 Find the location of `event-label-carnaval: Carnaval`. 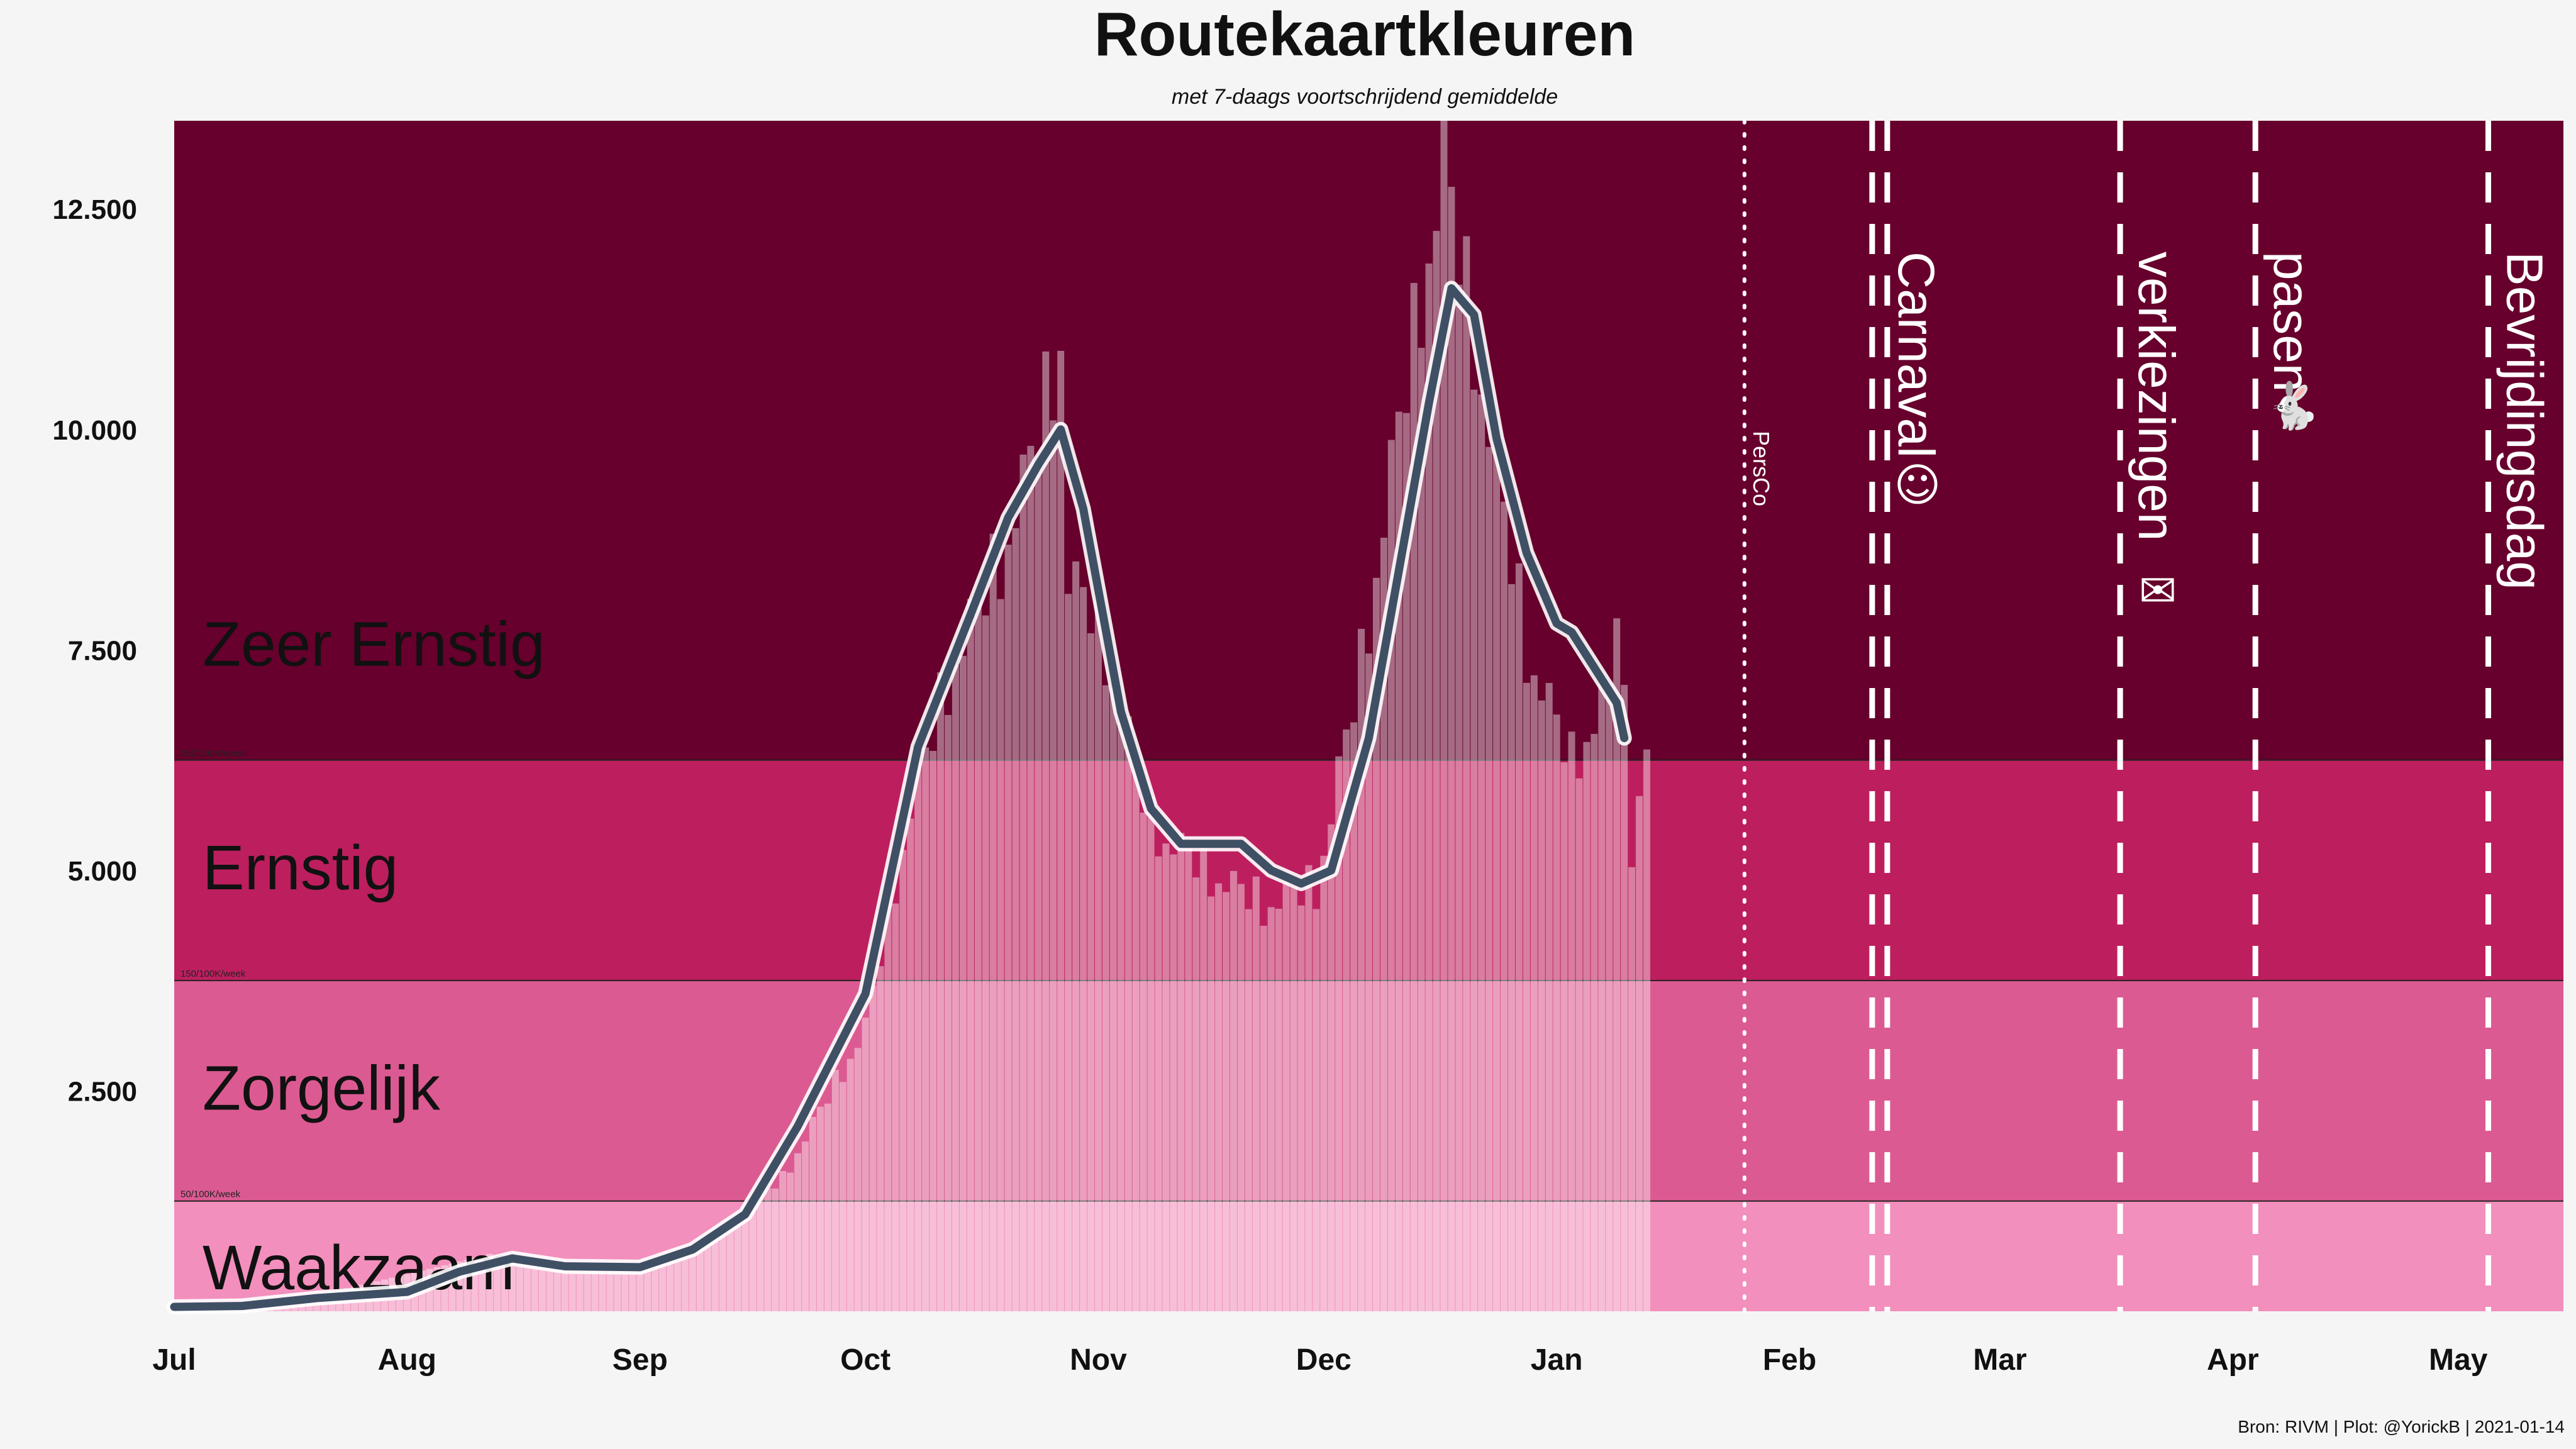

event-label-carnaval: Carnaval is located at coordinates (1916, 355).